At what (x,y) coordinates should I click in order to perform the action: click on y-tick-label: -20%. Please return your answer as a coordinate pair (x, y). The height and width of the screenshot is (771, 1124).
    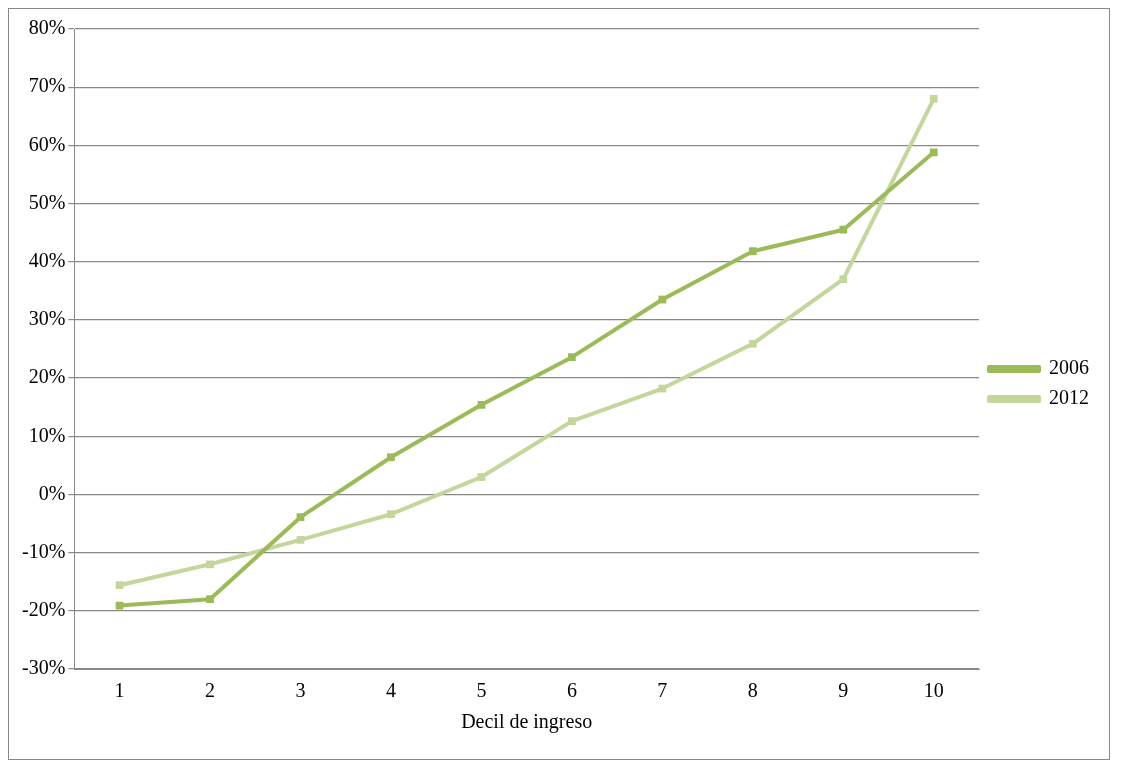
    Looking at the image, I should click on (43, 609).